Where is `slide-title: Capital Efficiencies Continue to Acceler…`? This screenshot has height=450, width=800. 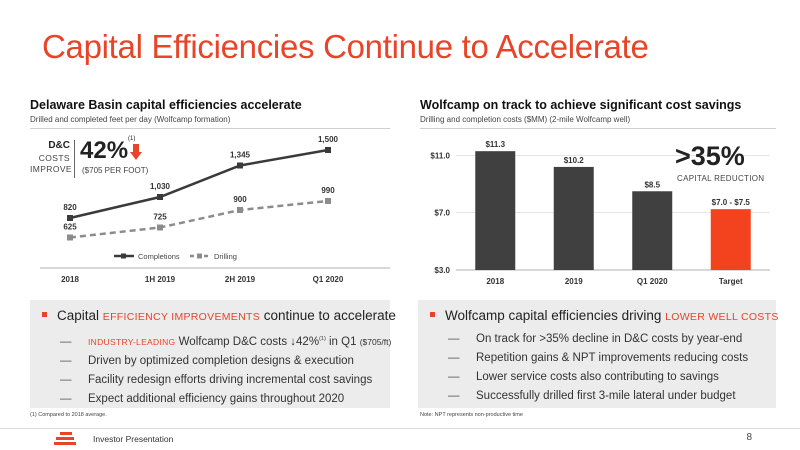 slide-title: Capital Efficiencies Continue to Acceler… is located at coordinates (345, 46).